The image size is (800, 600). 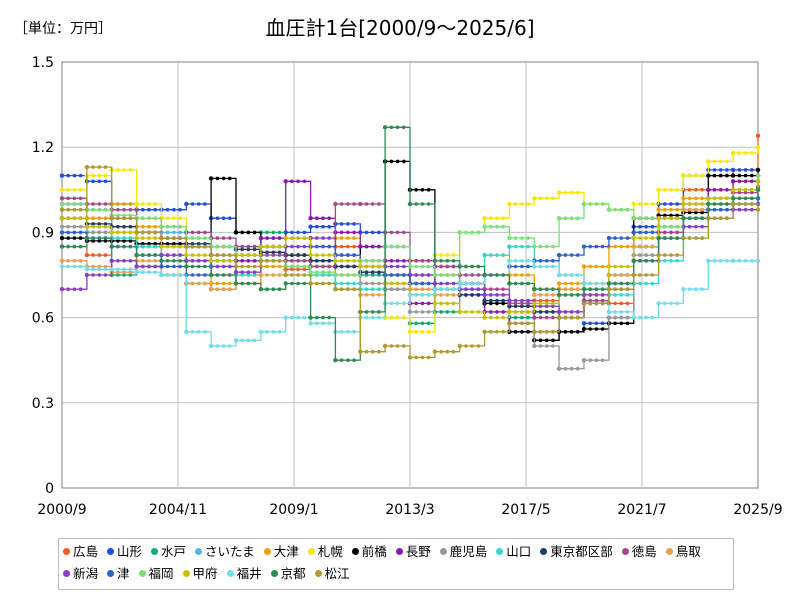 What do you see at coordinates (178, 510) in the screenshot?
I see `x-tick-label: 2004/11` at bounding box center [178, 510].